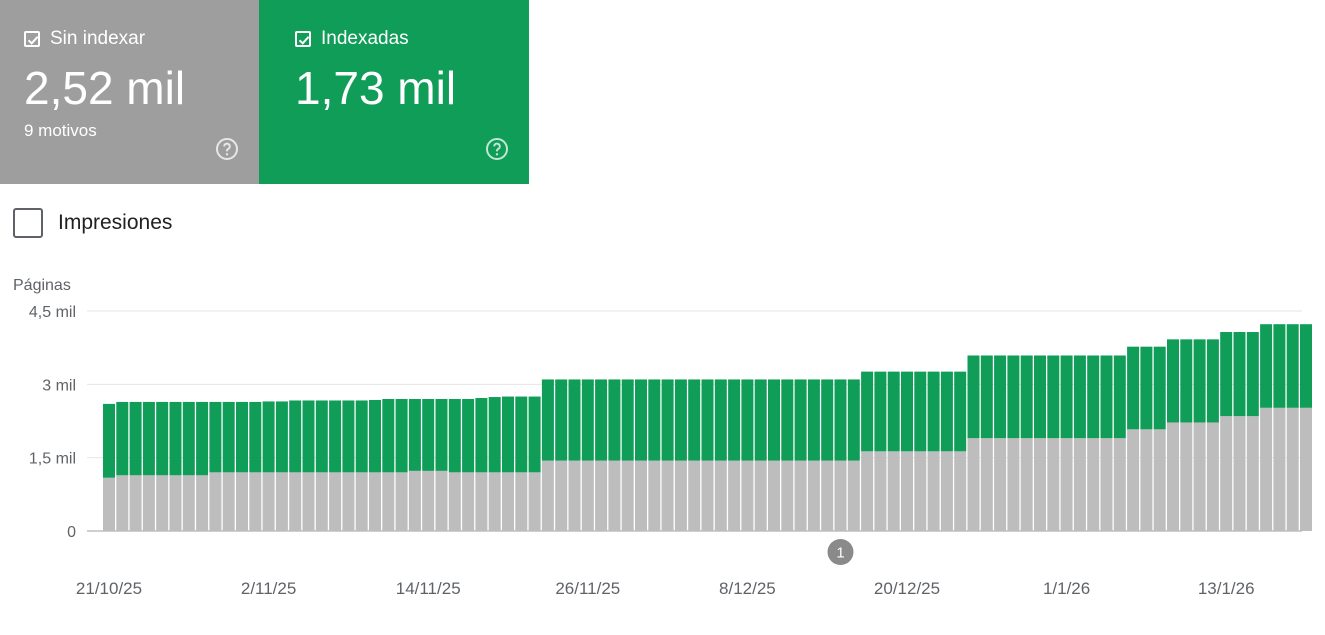 The image size is (1325, 635). Describe the element at coordinates (52, 312) in the screenshot. I see `y-tick-label: 4,5 mil` at that location.